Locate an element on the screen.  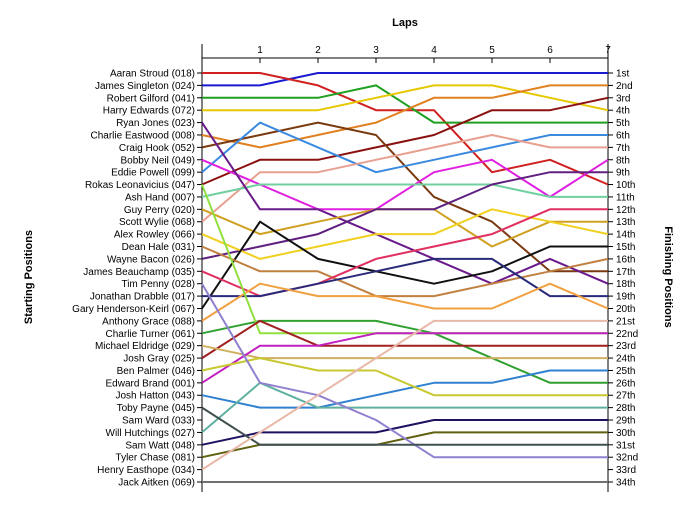
starting-position-label: Ryan Jones (023) is located at coordinates (155, 123).